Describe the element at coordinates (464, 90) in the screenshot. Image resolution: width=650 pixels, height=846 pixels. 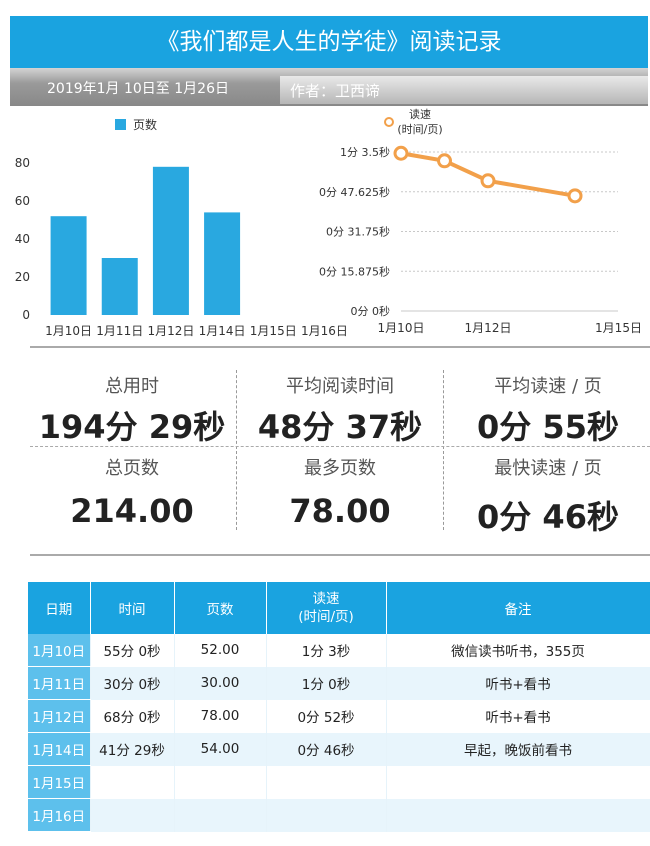
I see `author-box: 作者：卫西谛` at that location.